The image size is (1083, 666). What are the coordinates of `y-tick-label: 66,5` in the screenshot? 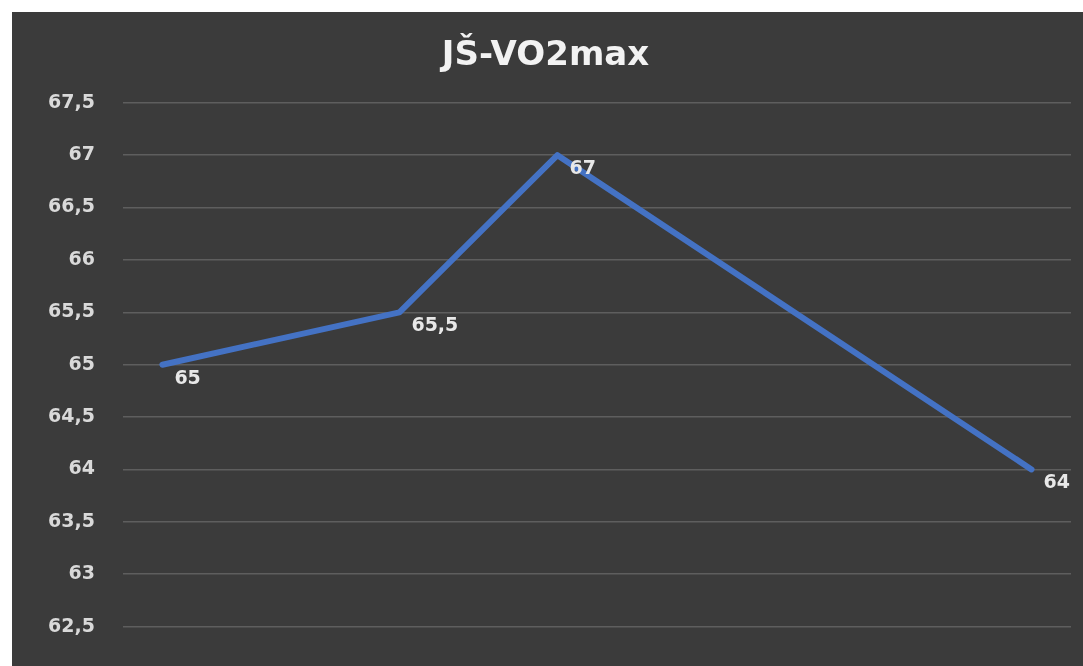 It's located at (71, 205).